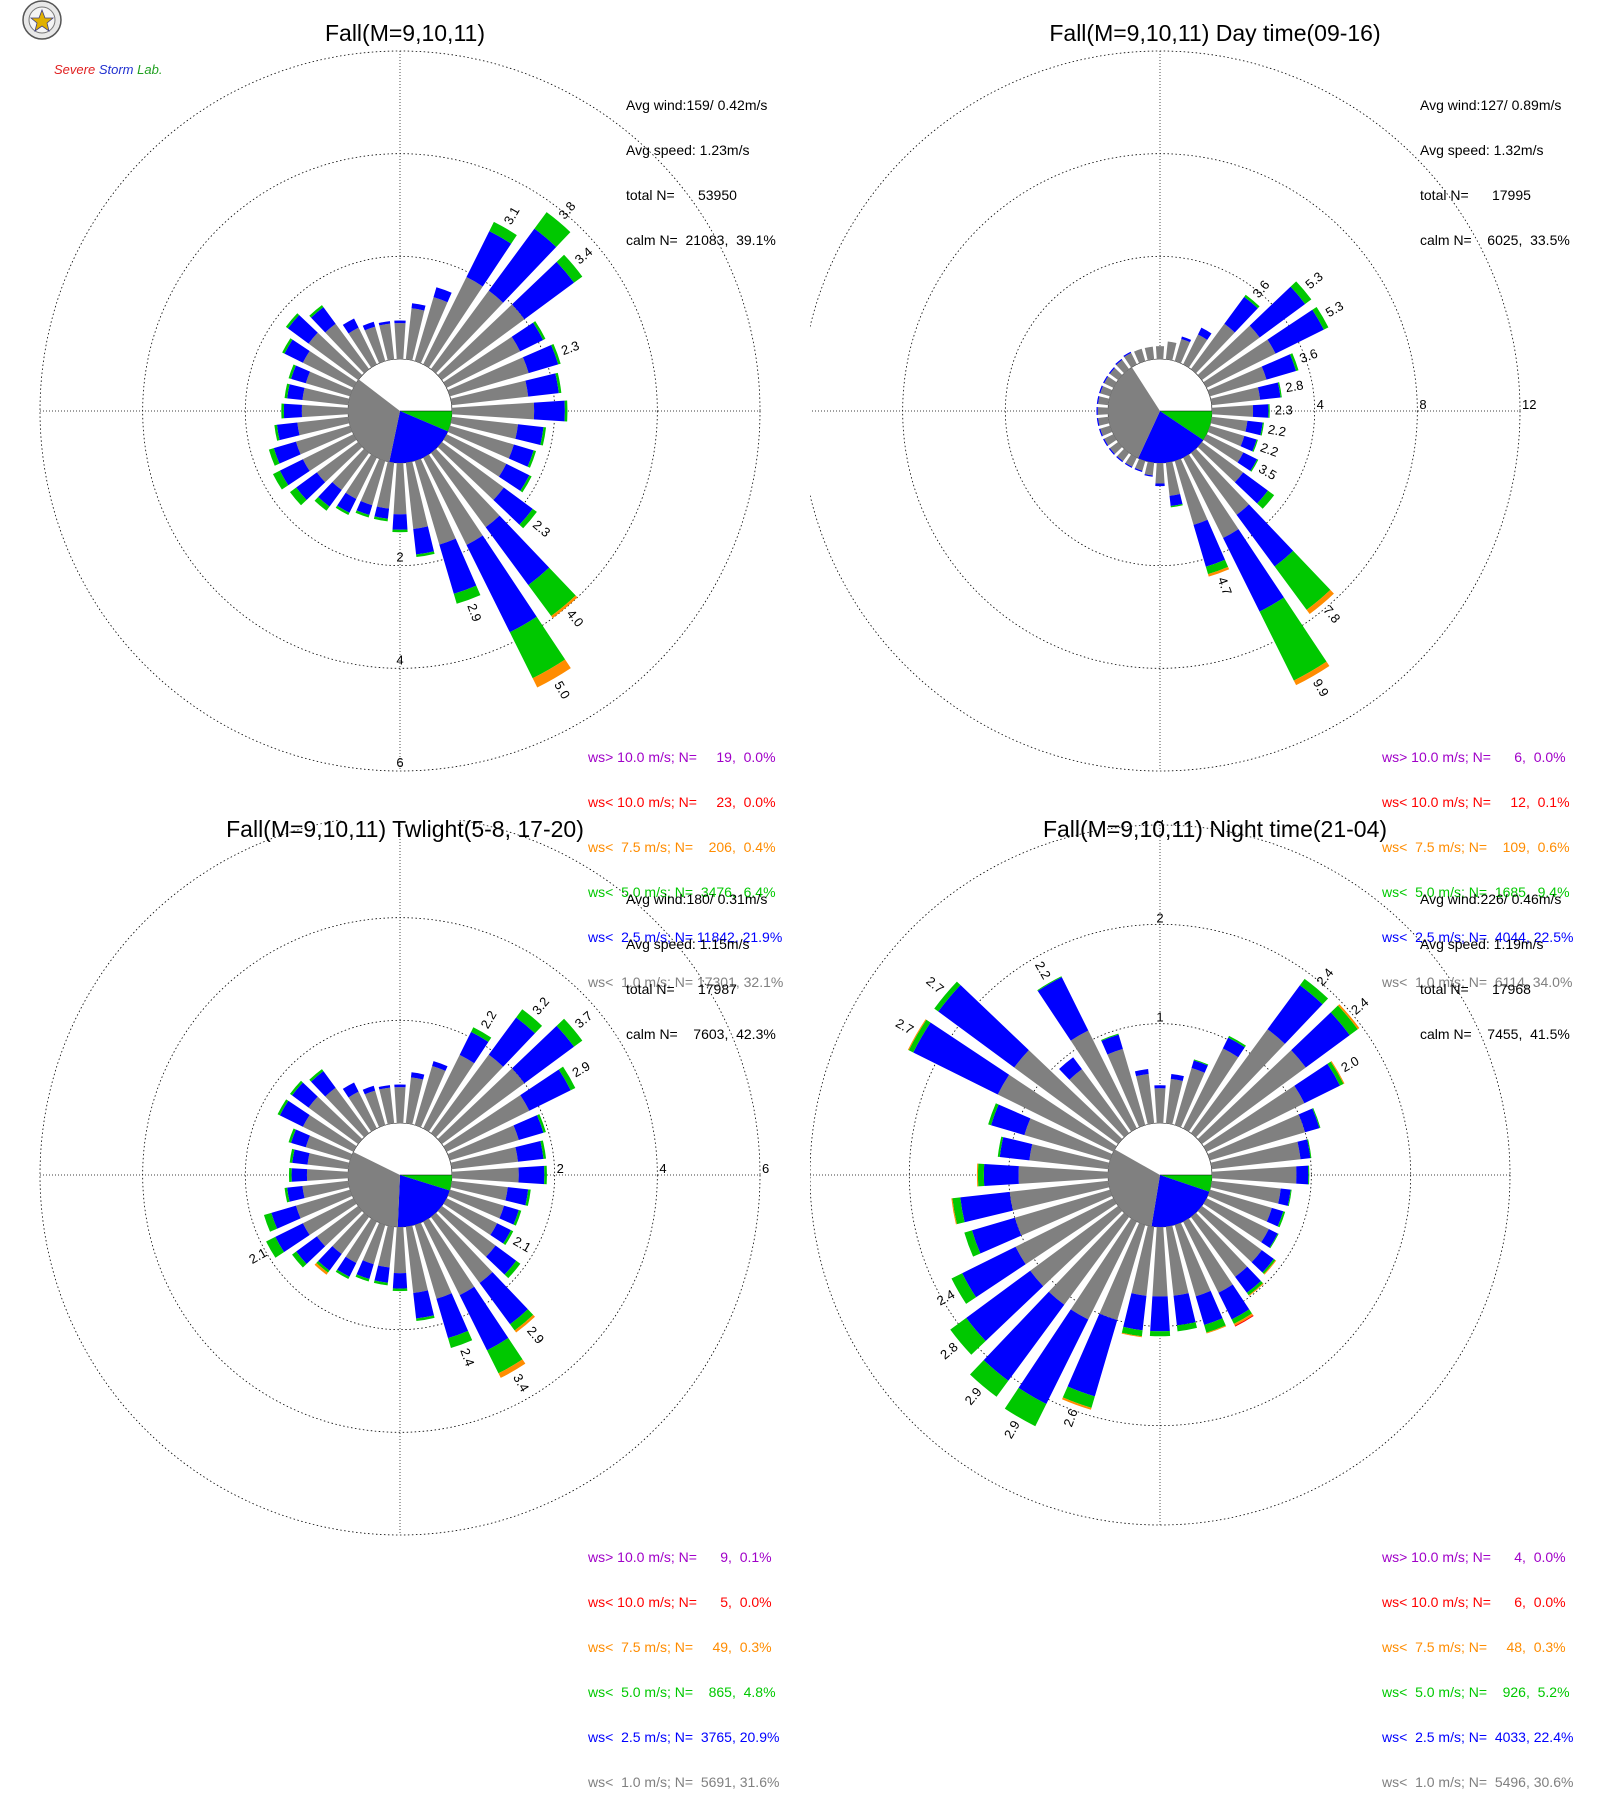 Image resolution: width=1620 pixels, height=1820 pixels. I want to click on bar-value-label: 9.9, so click(1321, 687).